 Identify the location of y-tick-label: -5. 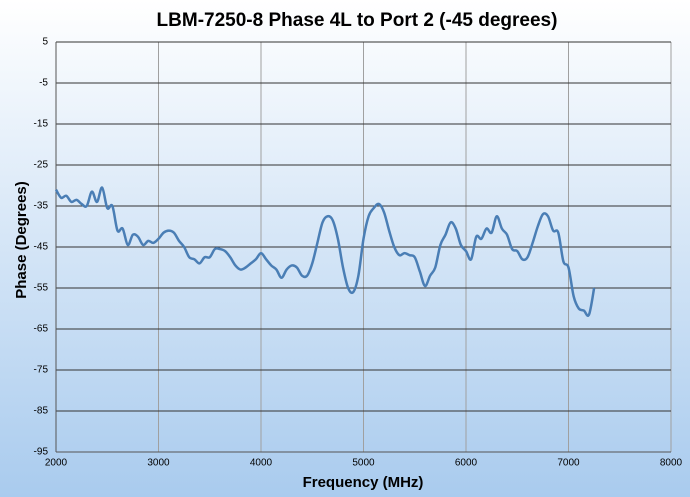
(43, 83).